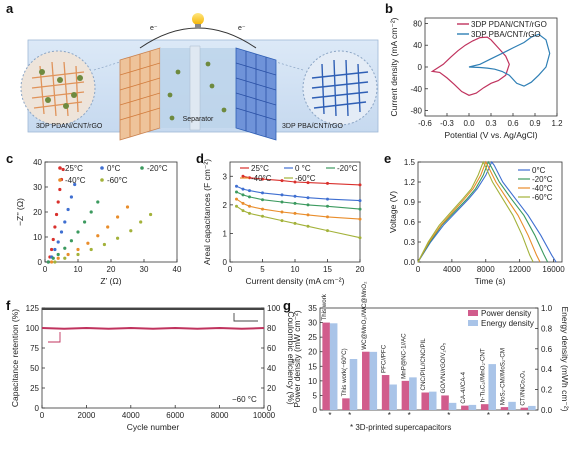 The height and width of the screenshot is (452, 572). Describe the element at coordinates (287, 305) in the screenshot. I see `panel-letter-g: g` at that location.